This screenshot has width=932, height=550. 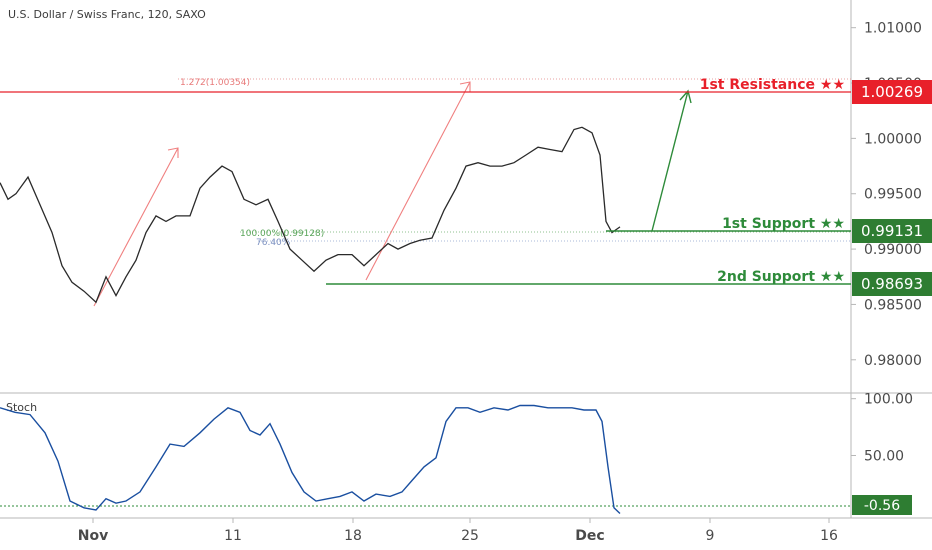 I want to click on stoch-axis-ticks: 100.00 50.00, so click(x=882, y=428).